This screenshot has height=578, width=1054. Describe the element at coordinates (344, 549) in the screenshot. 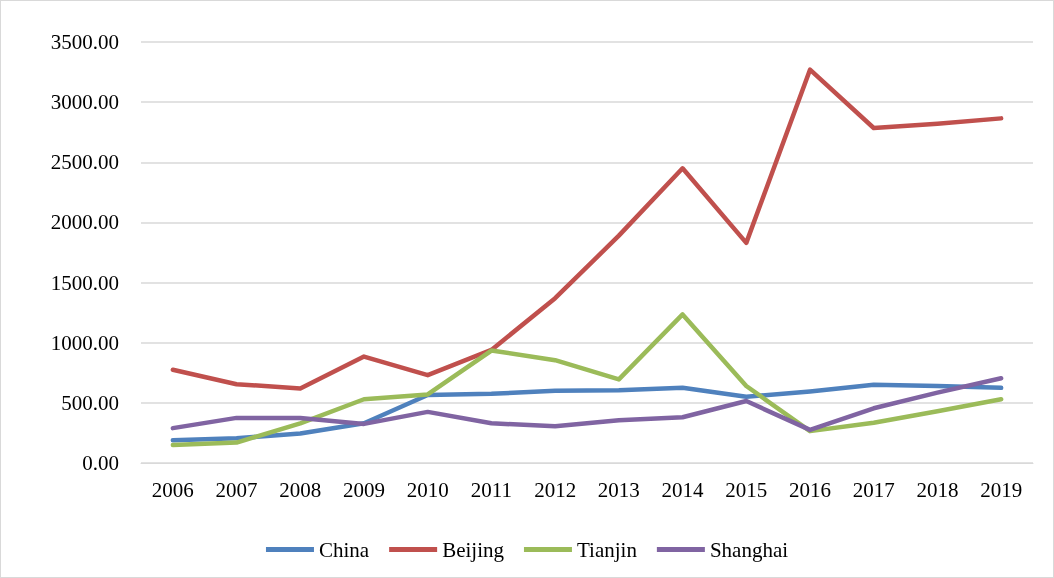

I see `legend-label: China` at that location.